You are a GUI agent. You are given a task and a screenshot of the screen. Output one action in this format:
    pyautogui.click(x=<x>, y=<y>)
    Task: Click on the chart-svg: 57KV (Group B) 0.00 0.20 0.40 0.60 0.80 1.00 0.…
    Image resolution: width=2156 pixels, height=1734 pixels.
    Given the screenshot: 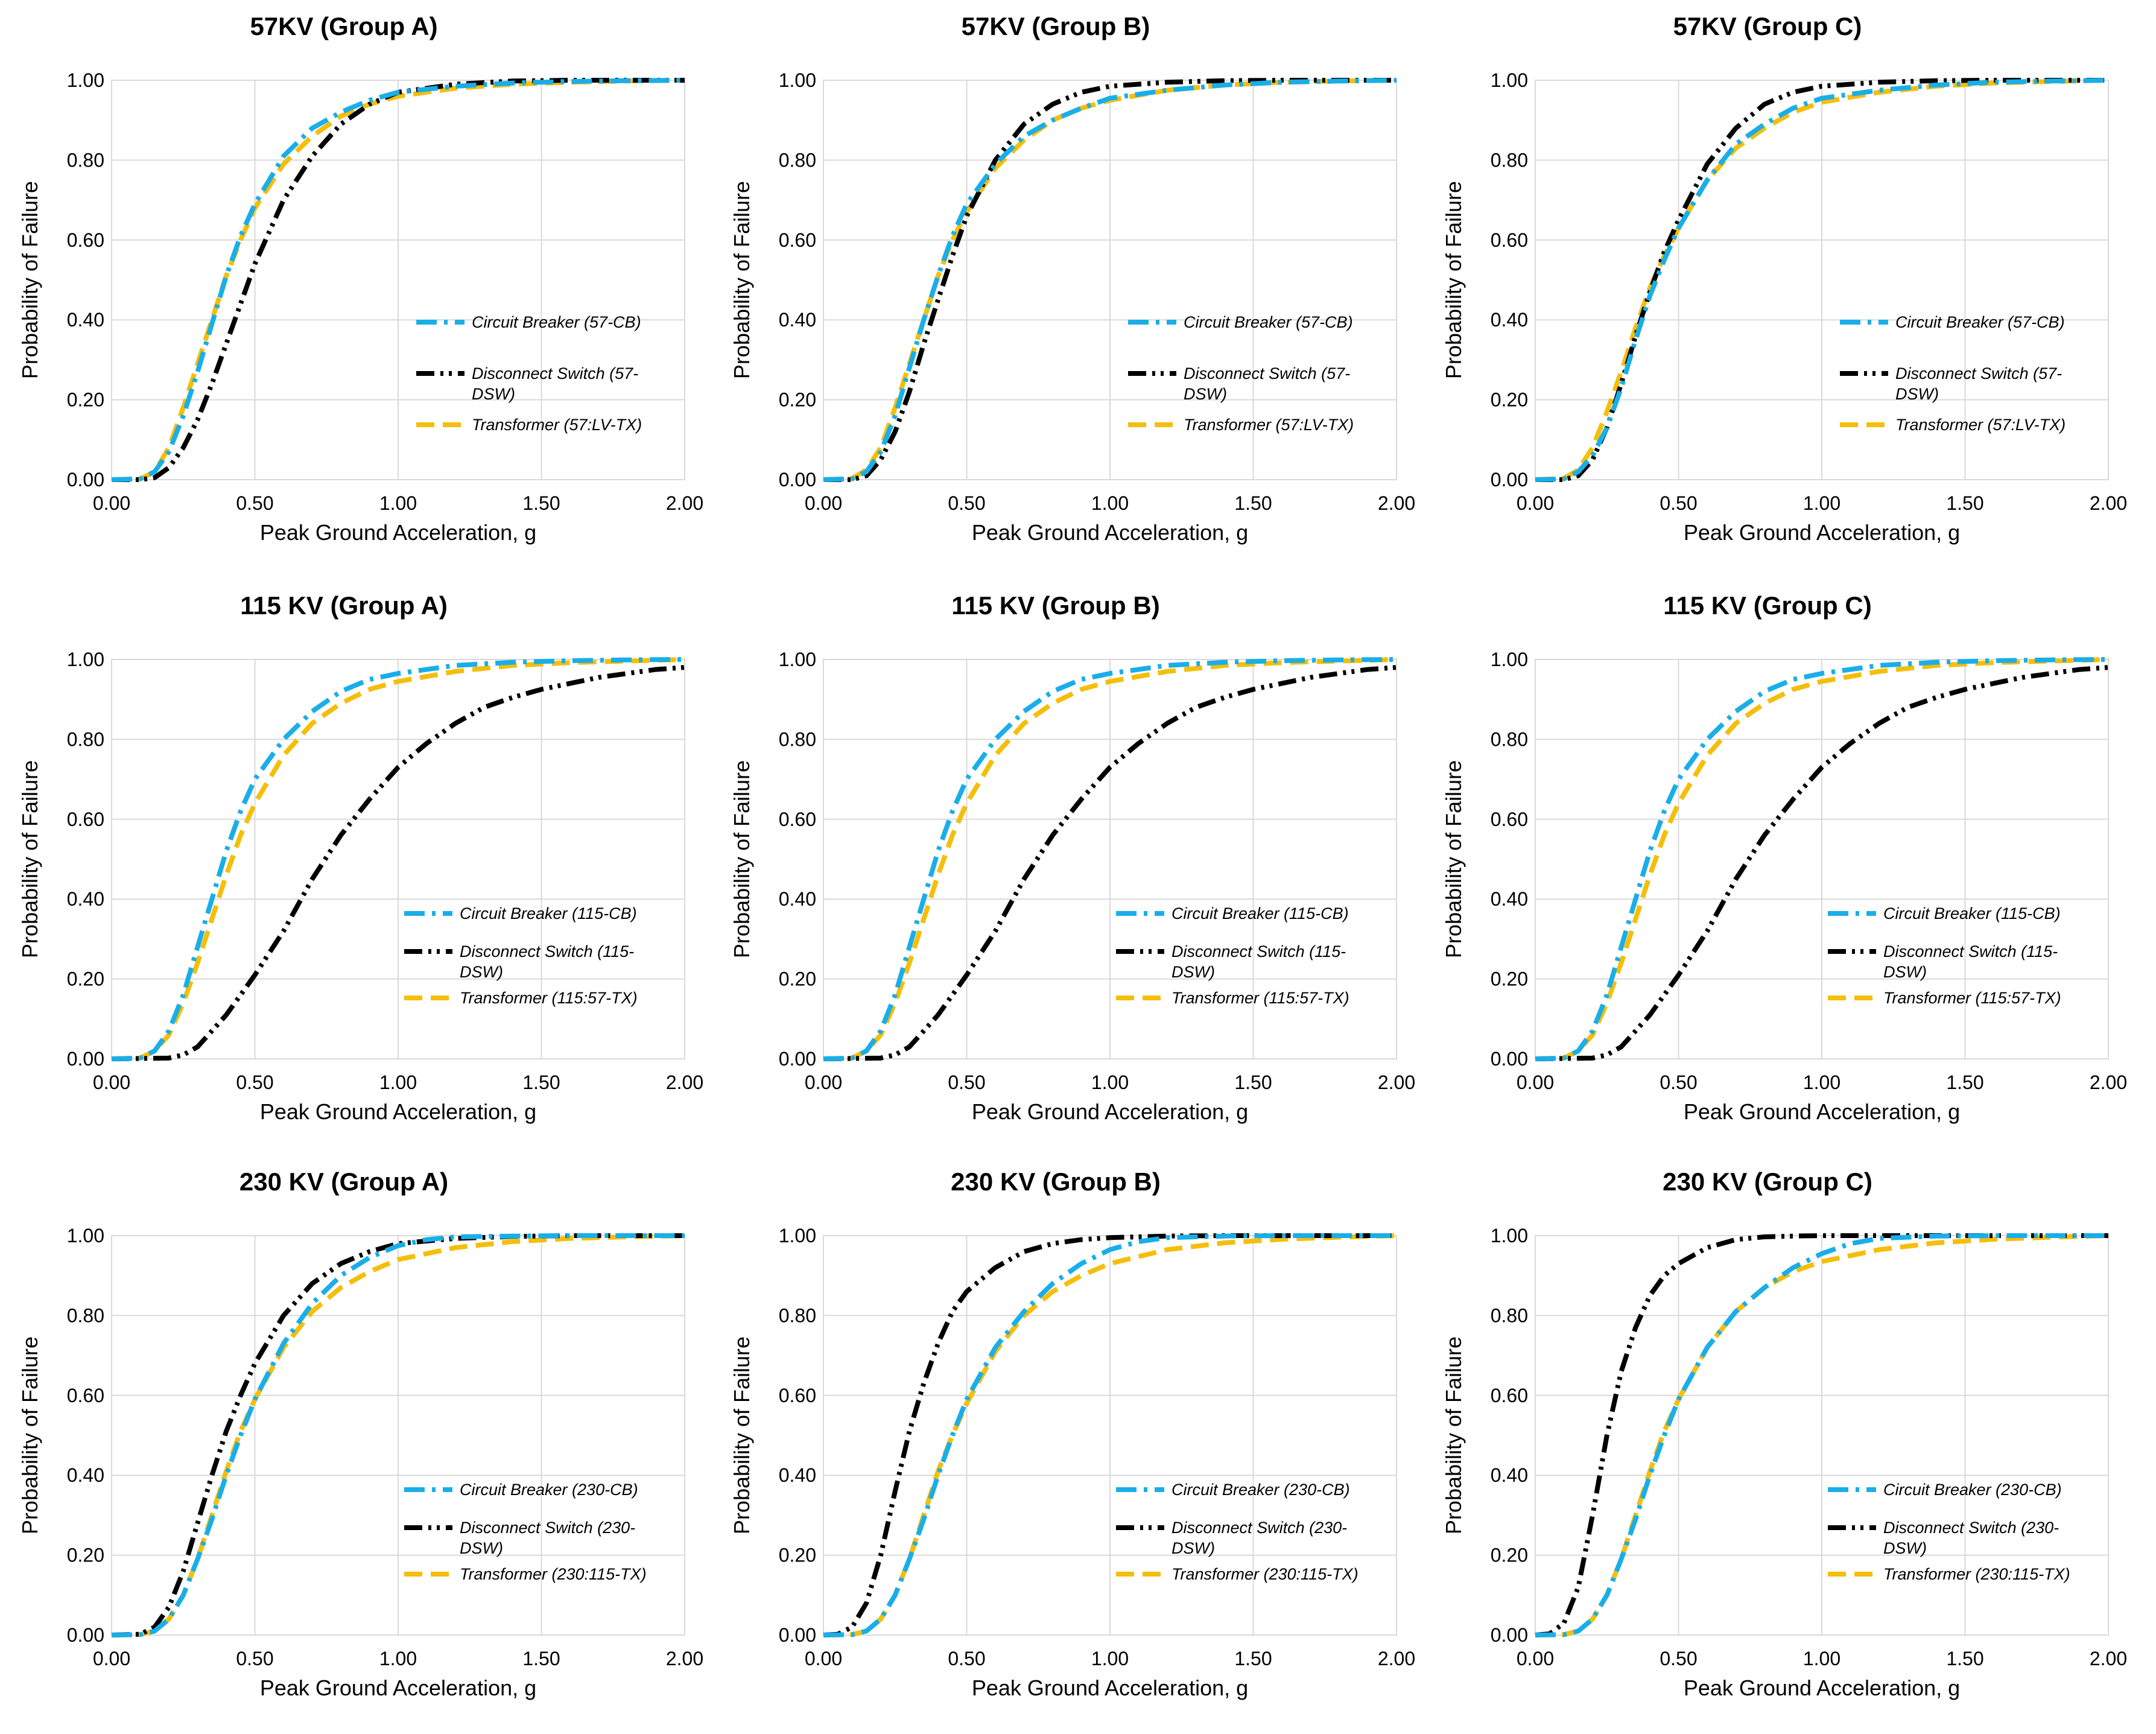 What is the action you would take?
    pyautogui.click(x=1072, y=278)
    